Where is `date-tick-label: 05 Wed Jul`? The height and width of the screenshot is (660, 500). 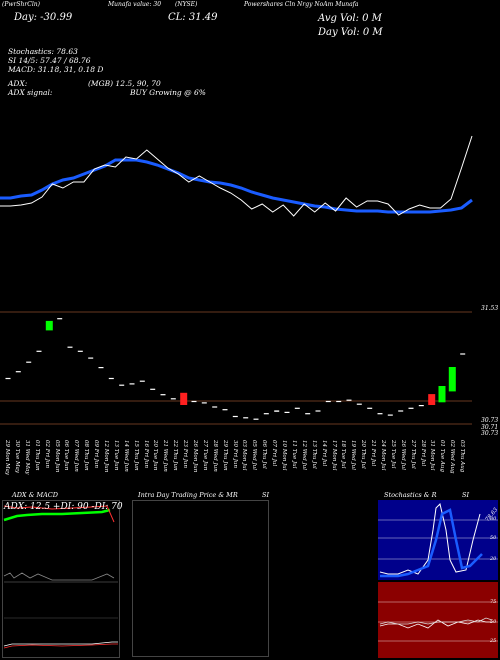
date-tick-label: 05 Wed Jul is located at coordinates (254, 455).